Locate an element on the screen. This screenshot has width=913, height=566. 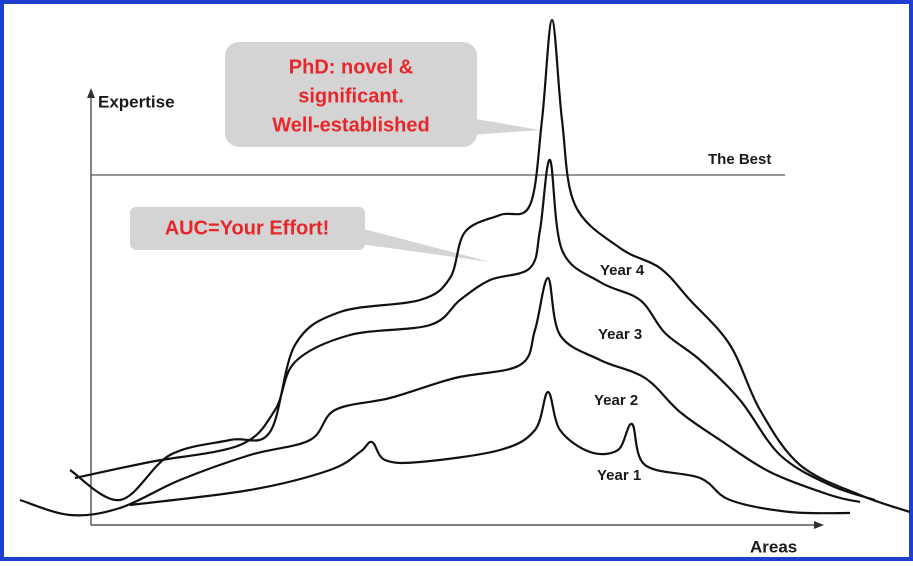
curve-label: Year 3 is located at coordinates (620, 334).